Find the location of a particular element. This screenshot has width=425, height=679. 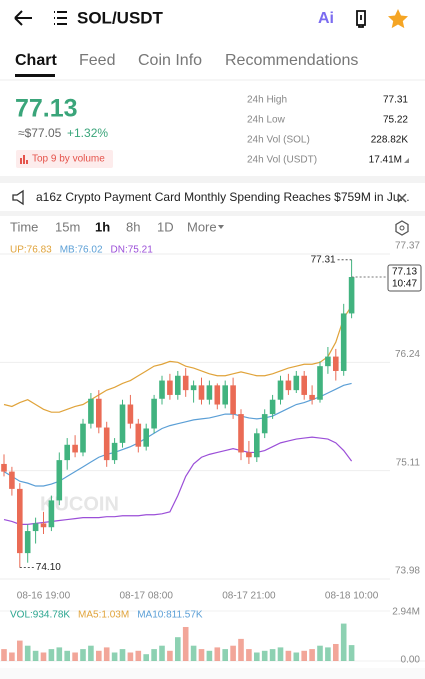

volume-legend: MA10:811.57K is located at coordinates (170, 615).